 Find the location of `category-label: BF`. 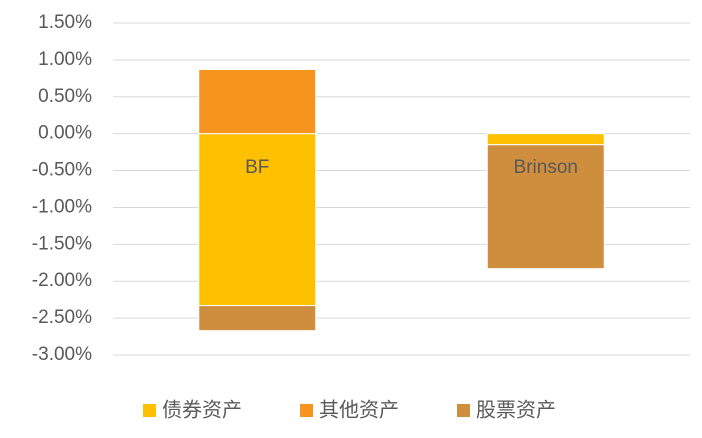

category-label: BF is located at coordinates (257, 167).